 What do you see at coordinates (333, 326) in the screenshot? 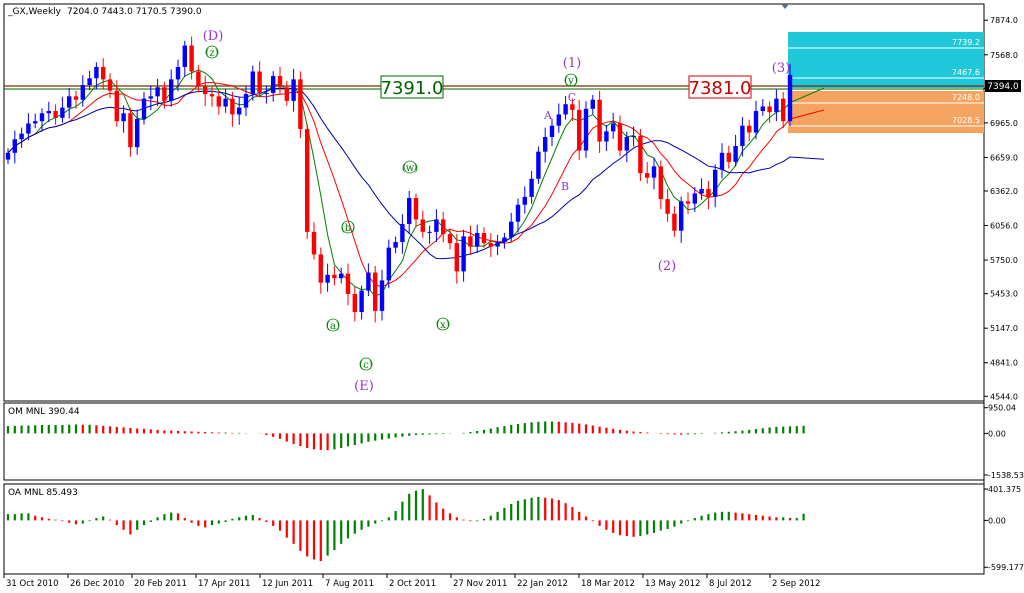
I see `wave-label-a: (a)` at bounding box center [333, 326].